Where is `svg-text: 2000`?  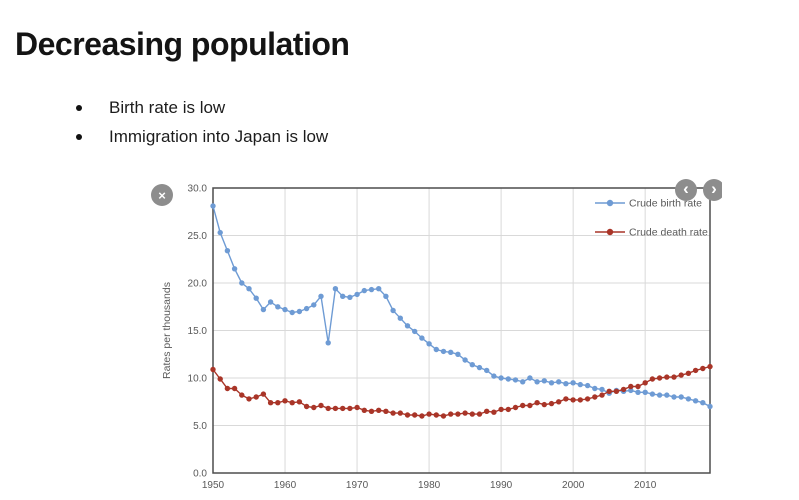 svg-text: 2000 is located at coordinates (573, 485).